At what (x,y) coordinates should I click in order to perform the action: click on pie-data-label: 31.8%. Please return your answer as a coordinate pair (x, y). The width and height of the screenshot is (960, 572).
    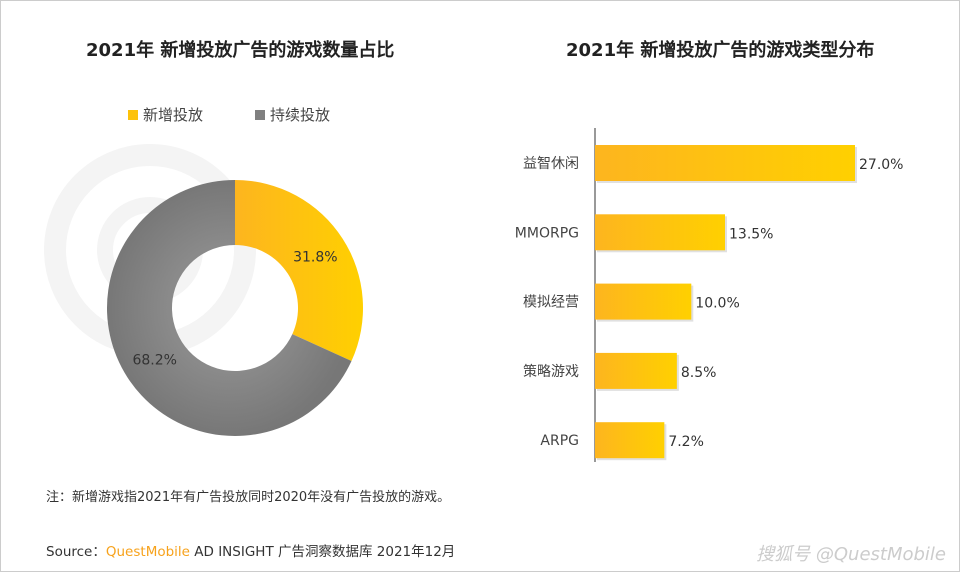
    Looking at the image, I should click on (315, 257).